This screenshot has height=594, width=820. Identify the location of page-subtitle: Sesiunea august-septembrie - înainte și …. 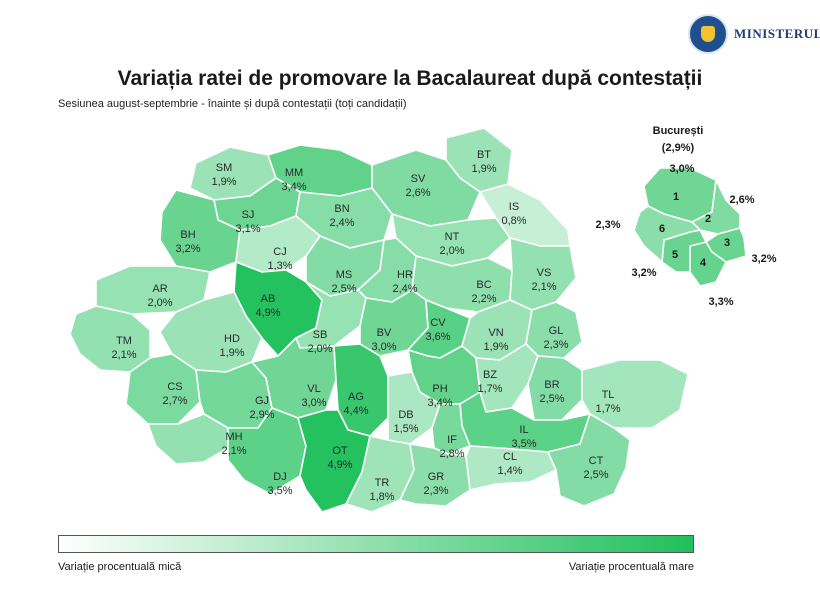
(232, 104).